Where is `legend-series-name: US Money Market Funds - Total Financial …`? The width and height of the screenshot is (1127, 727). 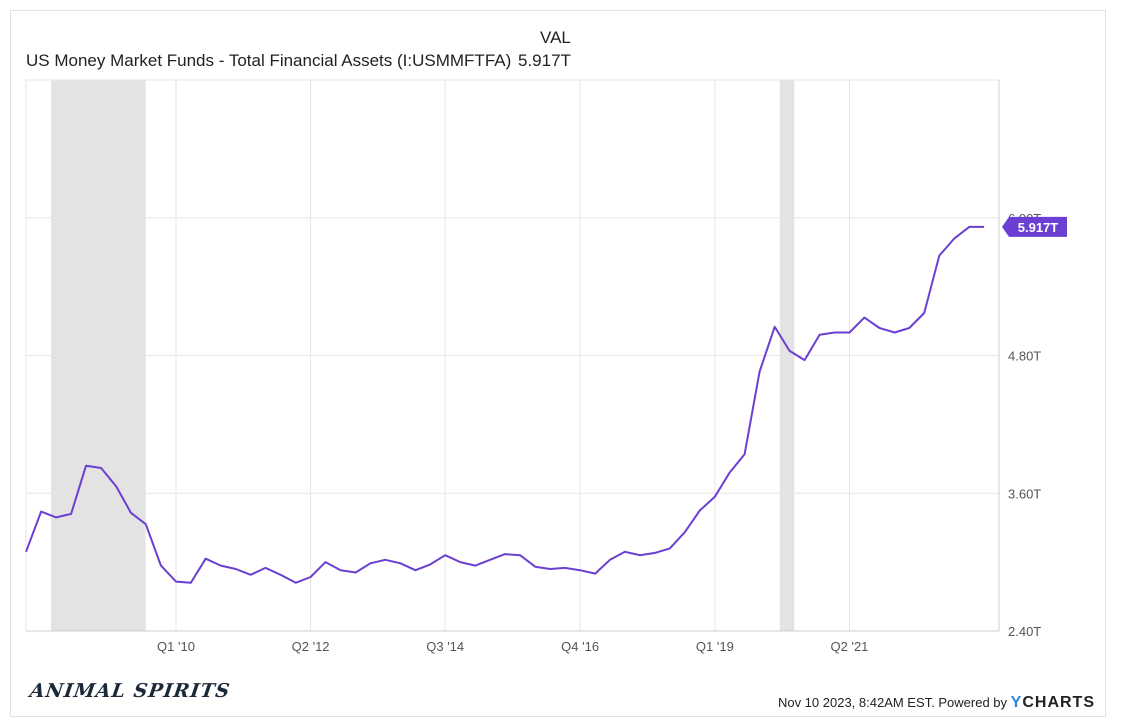 legend-series-name: US Money Market Funds - Total Financial … is located at coordinates (269, 60).